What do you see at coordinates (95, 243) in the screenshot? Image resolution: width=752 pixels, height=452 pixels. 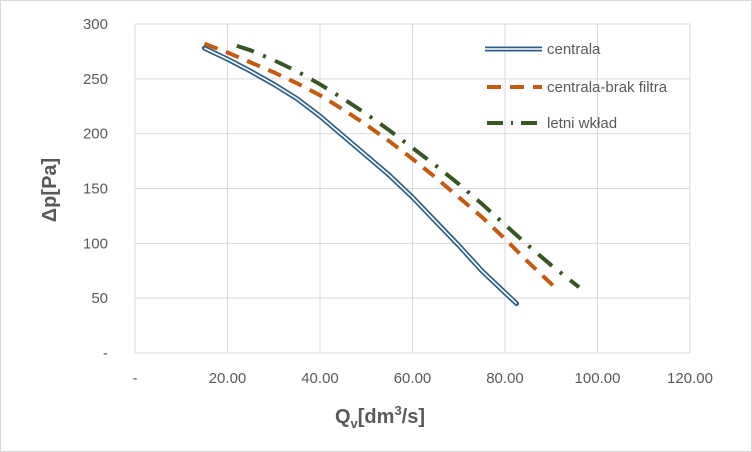 I see `y-tick-label: 100` at bounding box center [95, 243].